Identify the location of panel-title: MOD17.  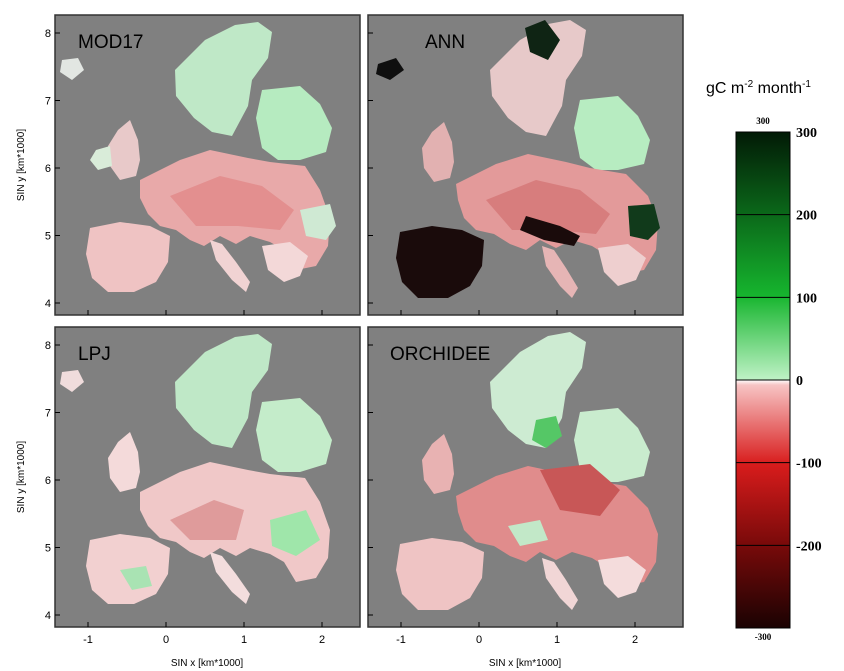
(110, 42).